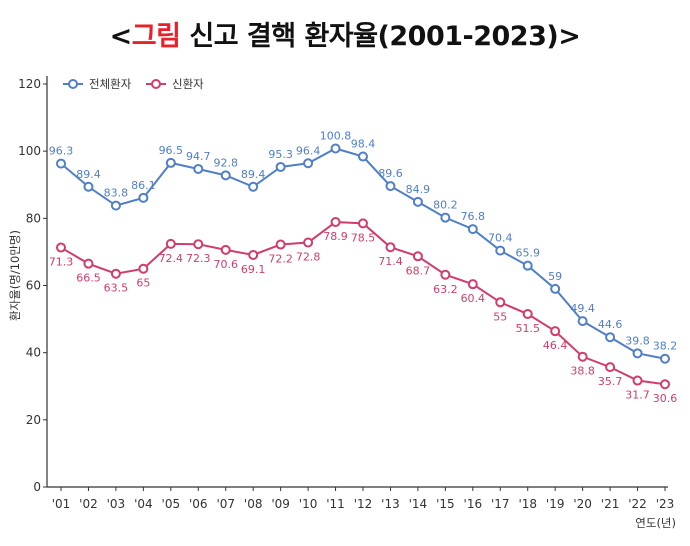 Image resolution: width=690 pixels, height=546 pixels. What do you see at coordinates (610, 504) in the screenshot?
I see `x-tick-label: '21` at bounding box center [610, 504].